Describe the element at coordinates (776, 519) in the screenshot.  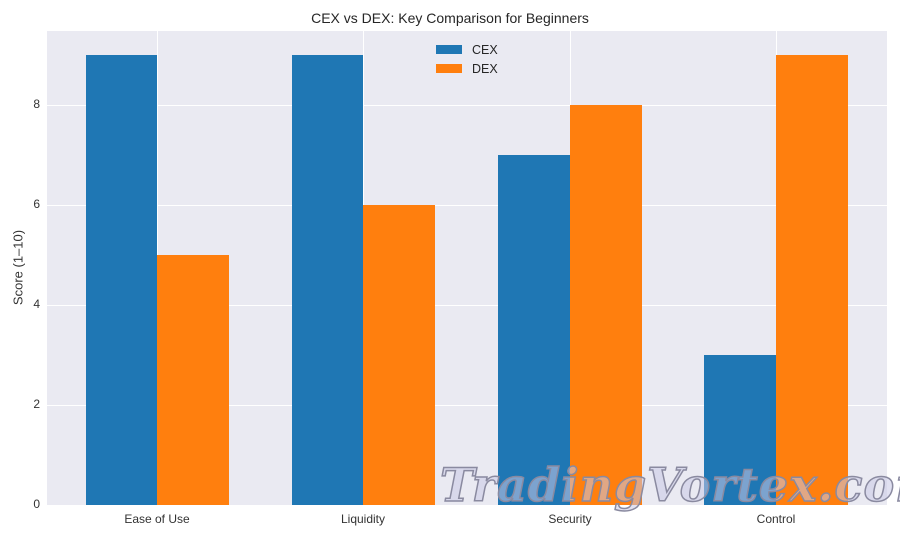
I see `x-tick-control: Control` at that location.